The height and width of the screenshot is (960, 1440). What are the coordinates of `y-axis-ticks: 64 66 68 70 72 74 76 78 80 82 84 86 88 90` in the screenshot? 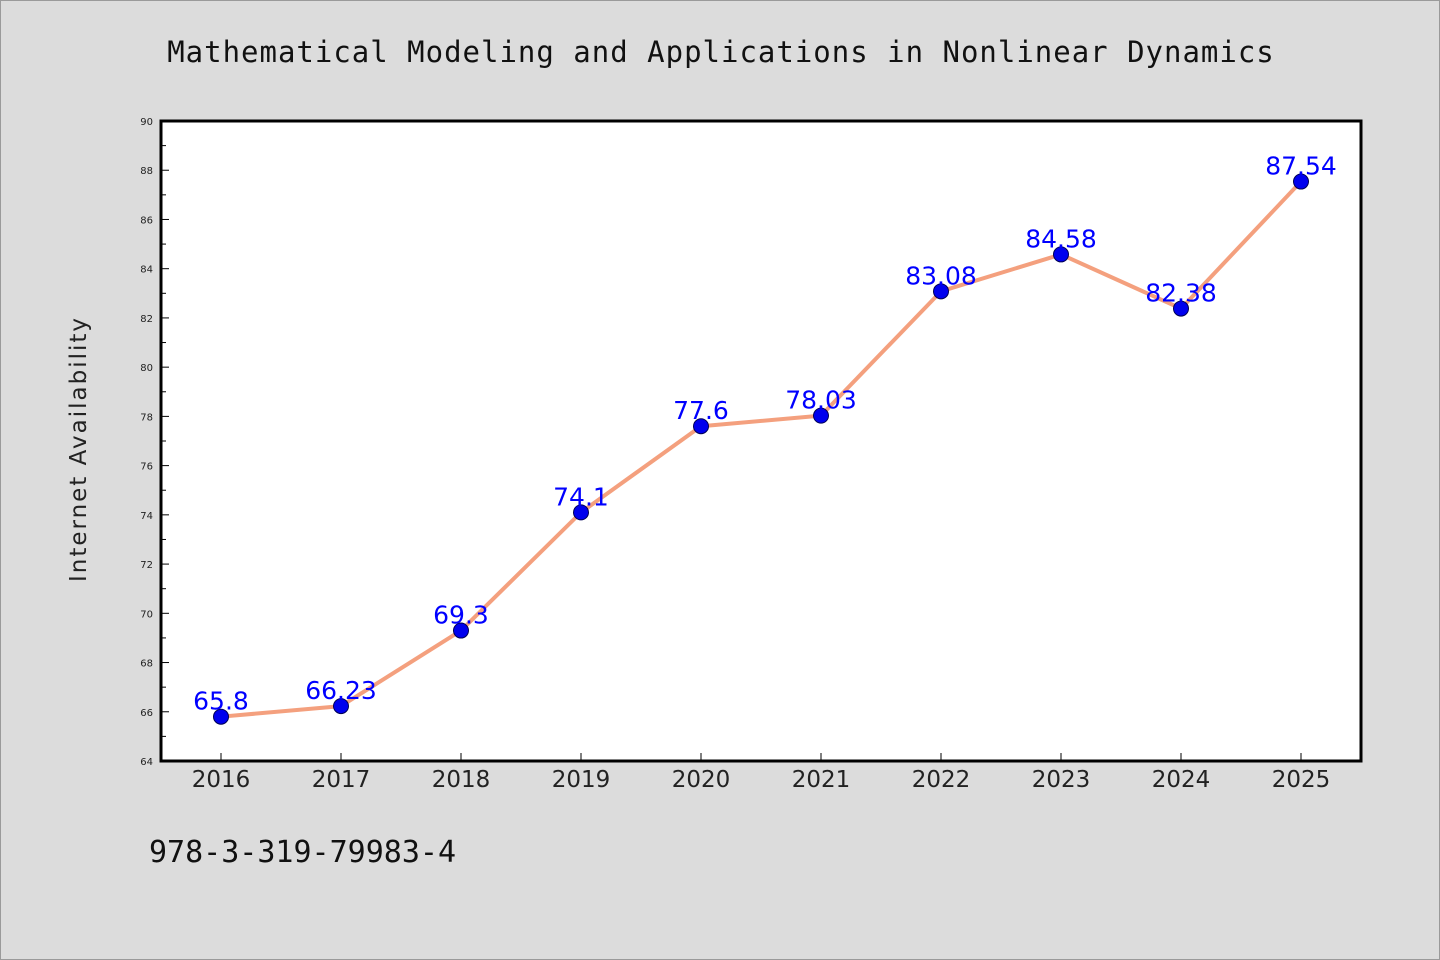 It's located at (154, 442).